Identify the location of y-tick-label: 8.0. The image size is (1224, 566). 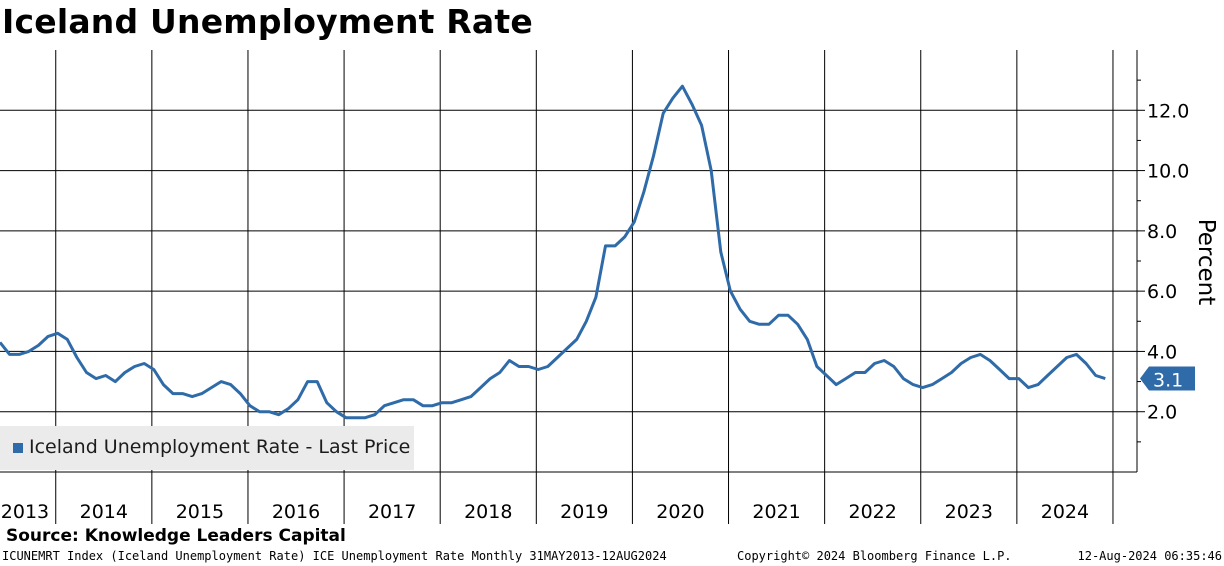
(1162, 232).